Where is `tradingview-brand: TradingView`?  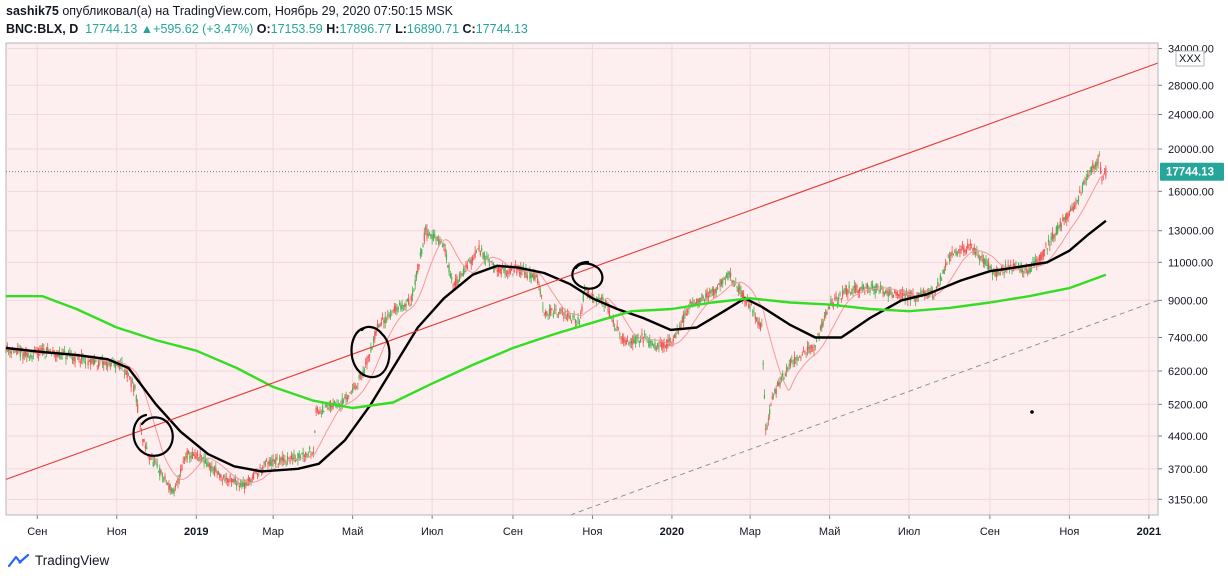
tradingview-brand: TradingView is located at coordinates (58, 560).